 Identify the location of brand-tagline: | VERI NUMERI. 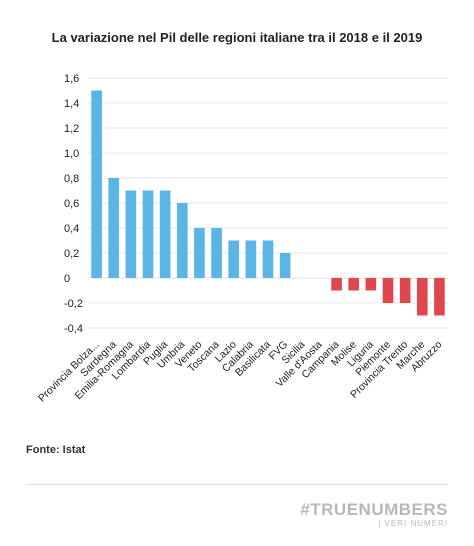
(413, 523).